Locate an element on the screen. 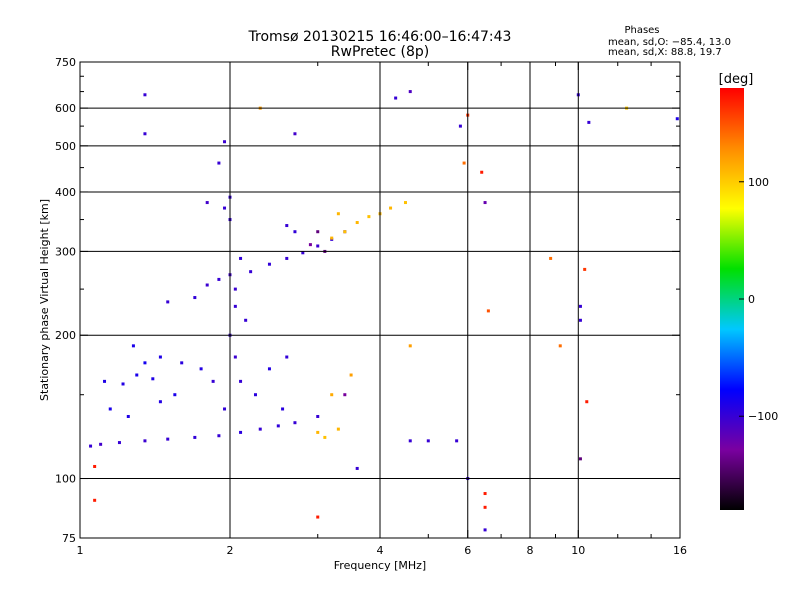 The image size is (800, 600). colorbar-label: [deg] is located at coordinates (736, 79).